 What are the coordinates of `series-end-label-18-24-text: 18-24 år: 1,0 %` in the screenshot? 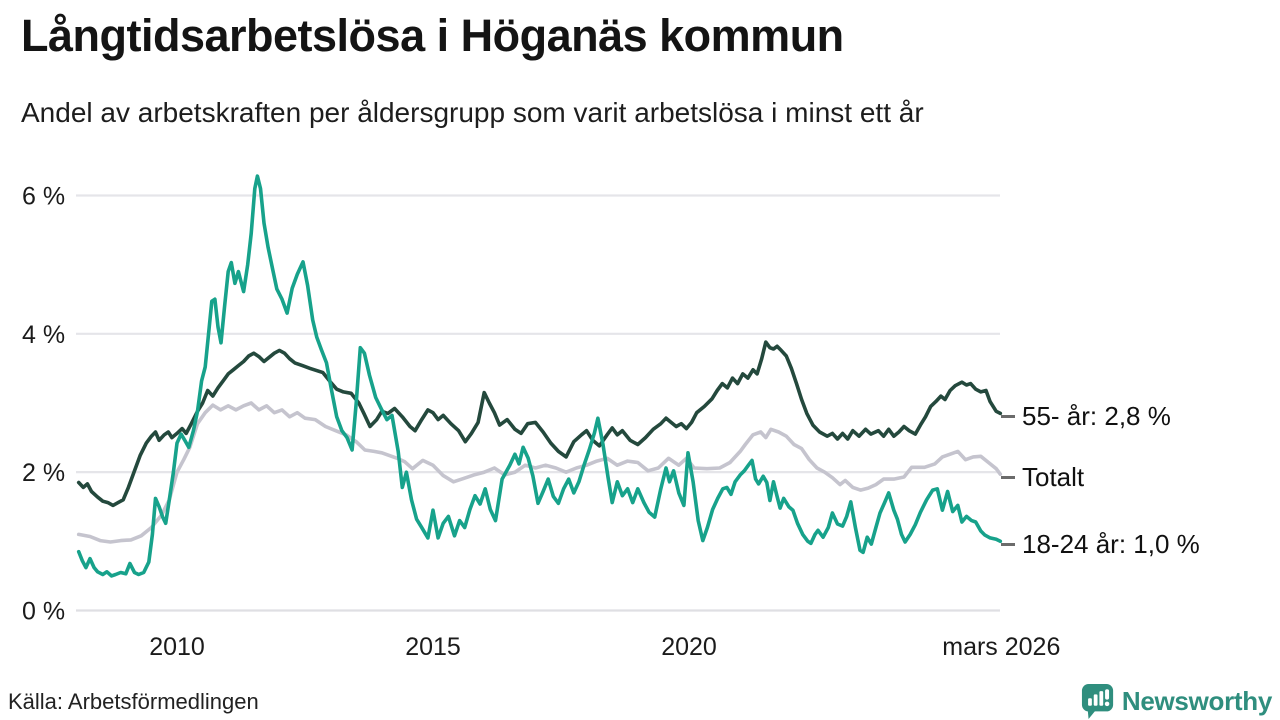 It's located at (1111, 543).